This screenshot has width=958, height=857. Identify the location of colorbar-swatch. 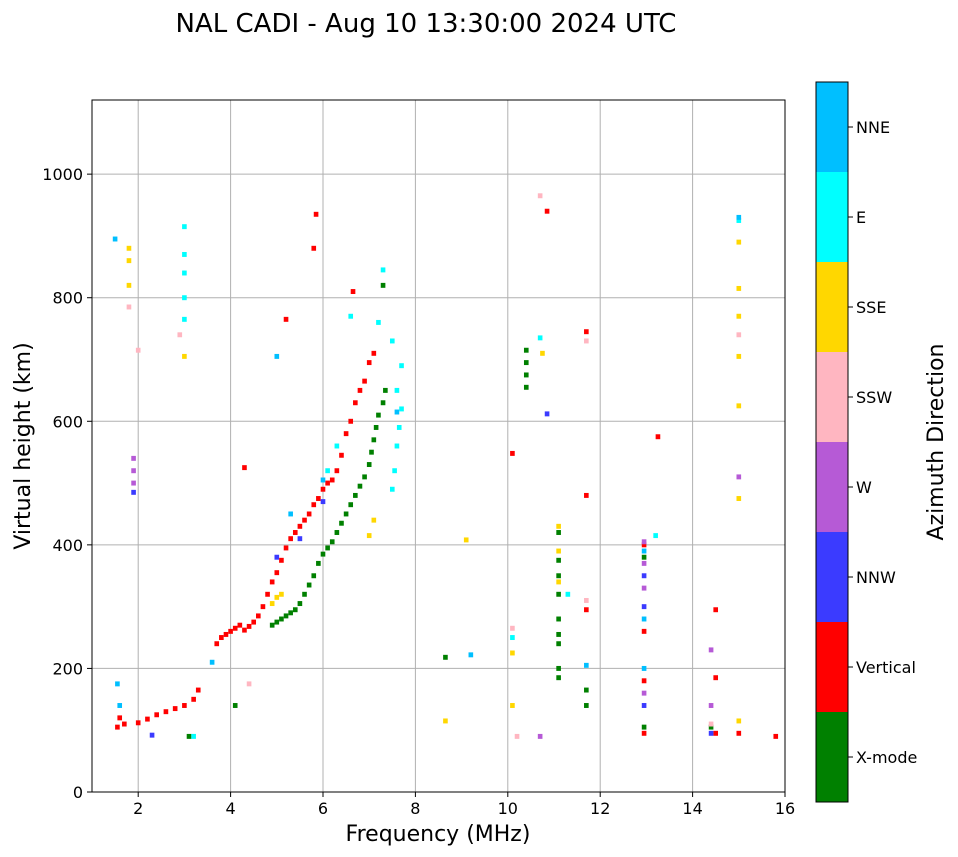
(832, 667).